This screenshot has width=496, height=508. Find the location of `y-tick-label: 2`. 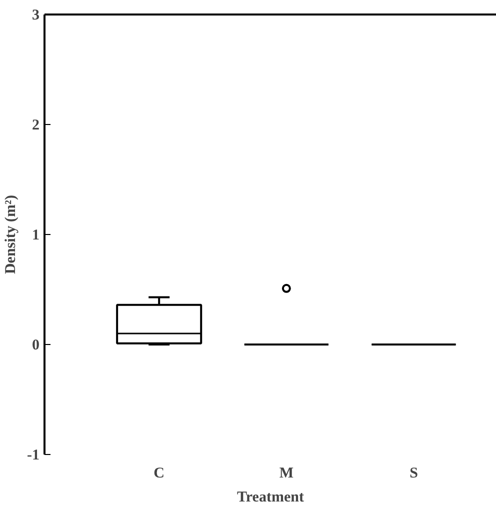

y-tick-label: 2 is located at coordinates (36, 126).